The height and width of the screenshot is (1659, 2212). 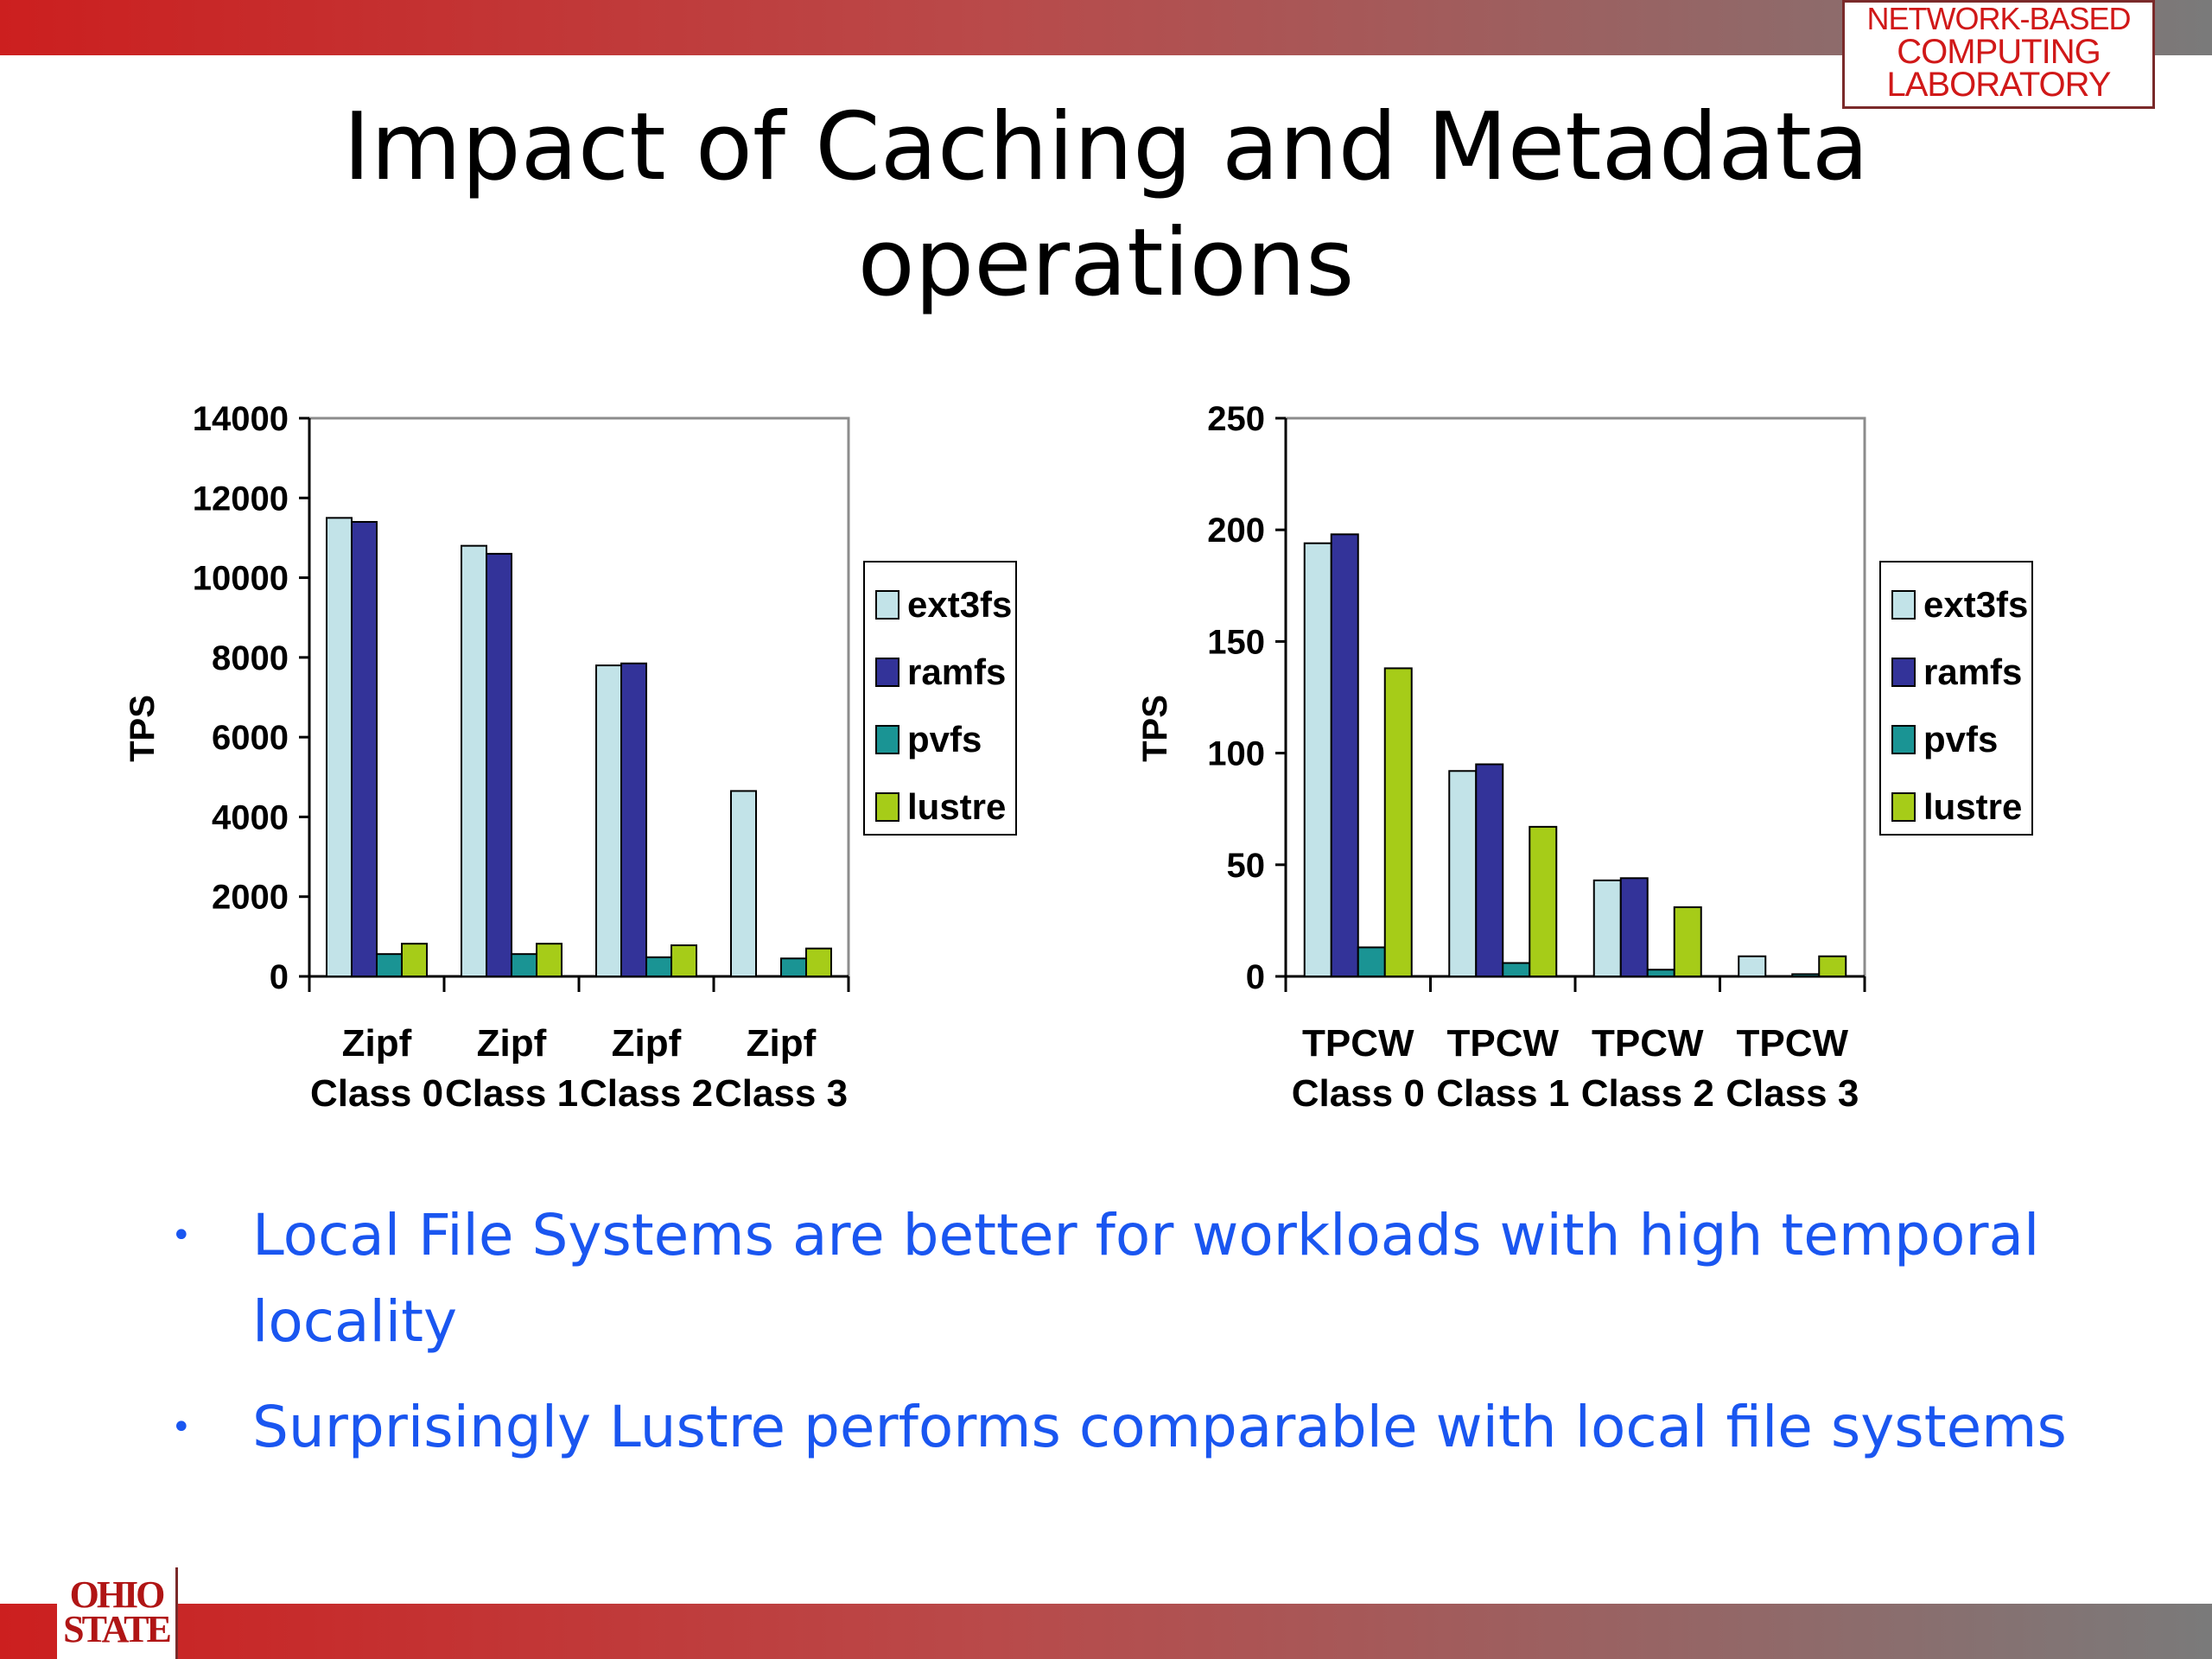 I want to click on y-tick-label: 6000, so click(x=250, y=738).